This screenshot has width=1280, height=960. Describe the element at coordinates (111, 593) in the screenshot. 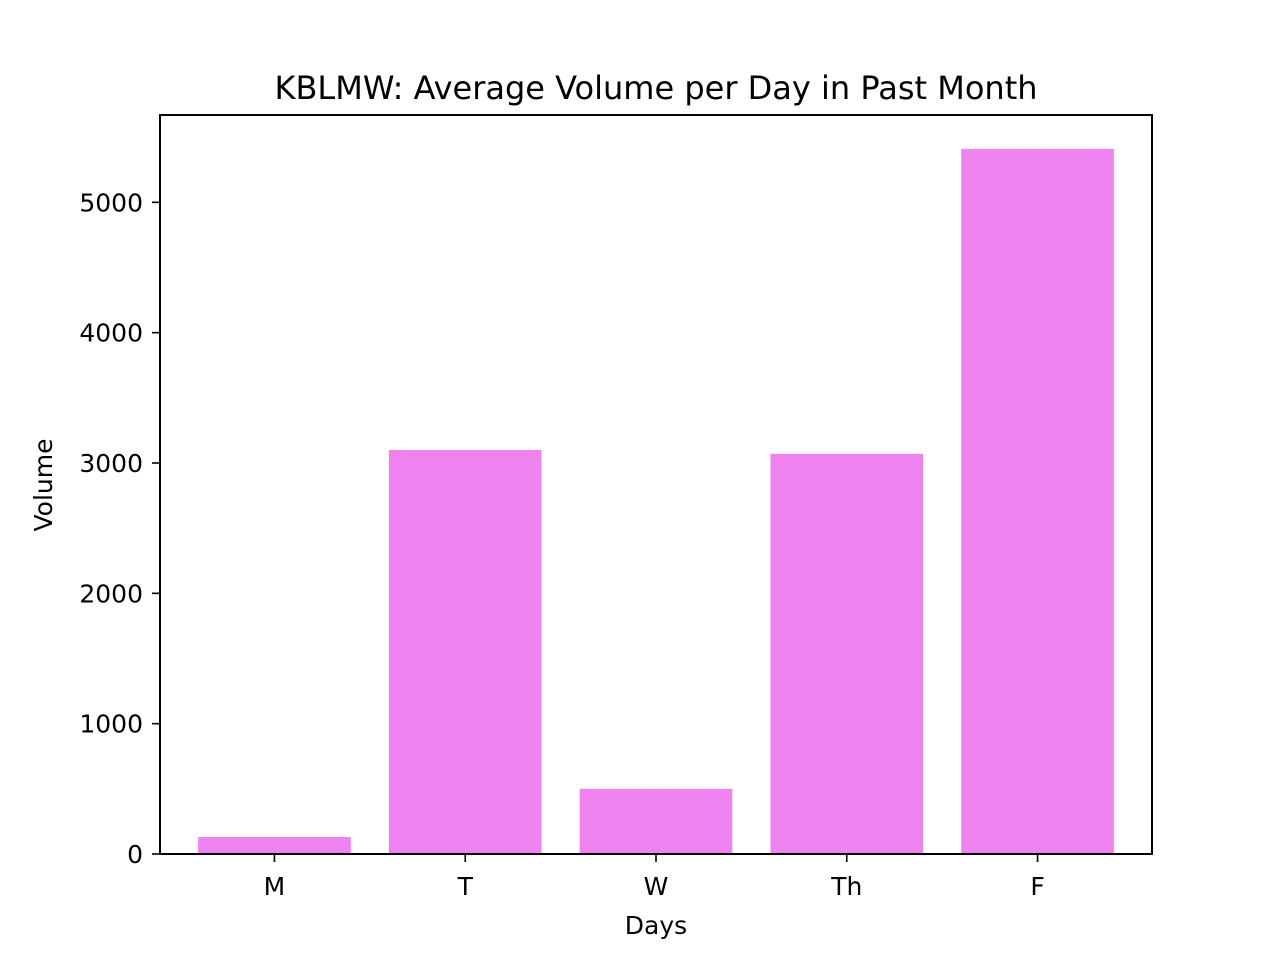

I see `y-tick-label: 2000` at that location.